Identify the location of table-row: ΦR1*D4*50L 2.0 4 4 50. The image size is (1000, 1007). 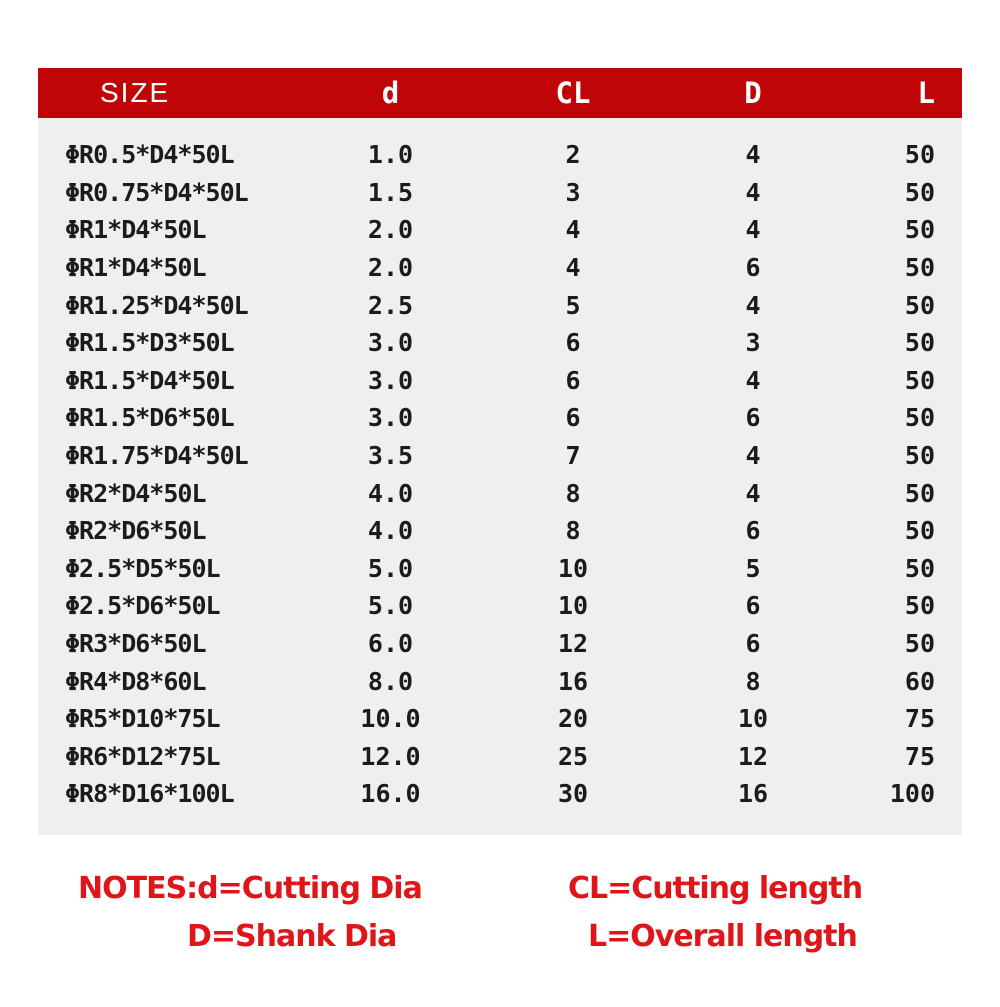
(500, 230).